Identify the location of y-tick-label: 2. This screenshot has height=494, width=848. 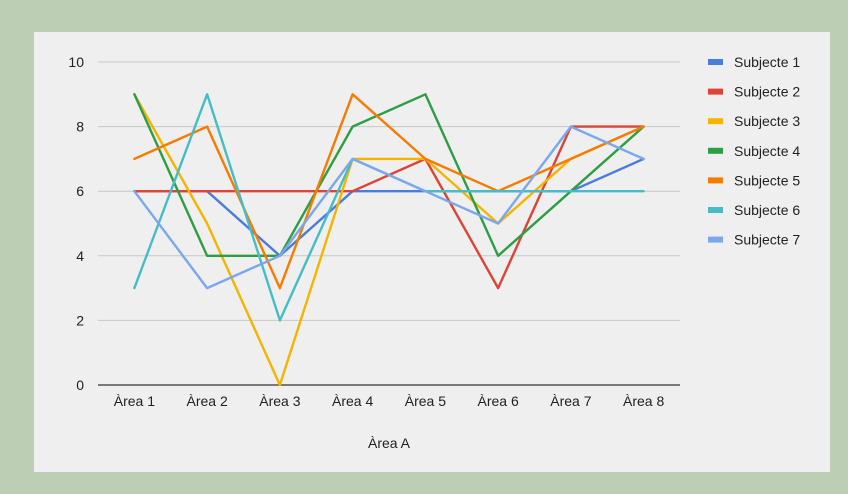
(80, 320).